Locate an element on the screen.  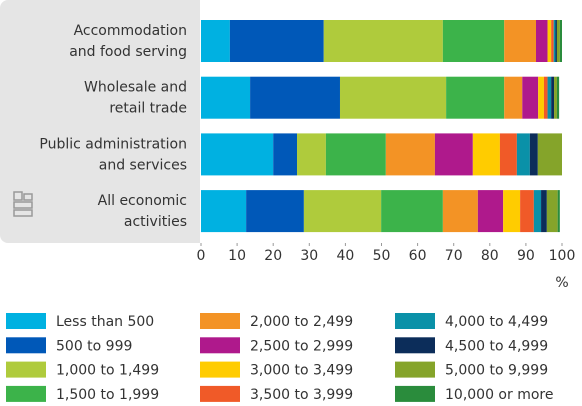
x-tick-label: 30 is located at coordinates (309, 256).